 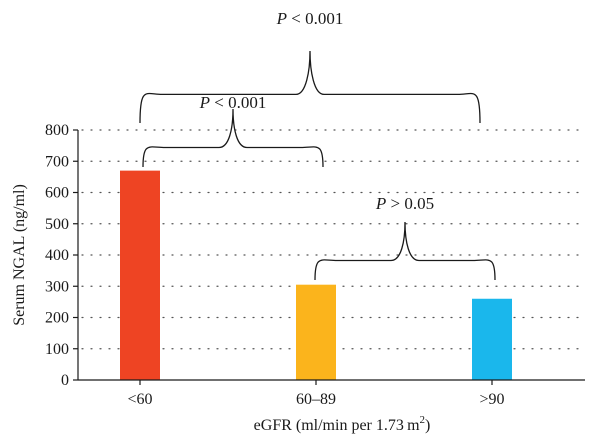 I want to click on p-operator: >, so click(x=395, y=203).